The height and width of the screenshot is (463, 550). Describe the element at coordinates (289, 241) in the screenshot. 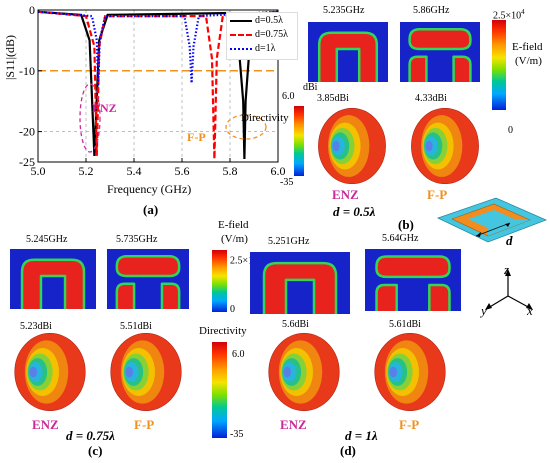

I see `freq-label: 5.251GHz` at that location.